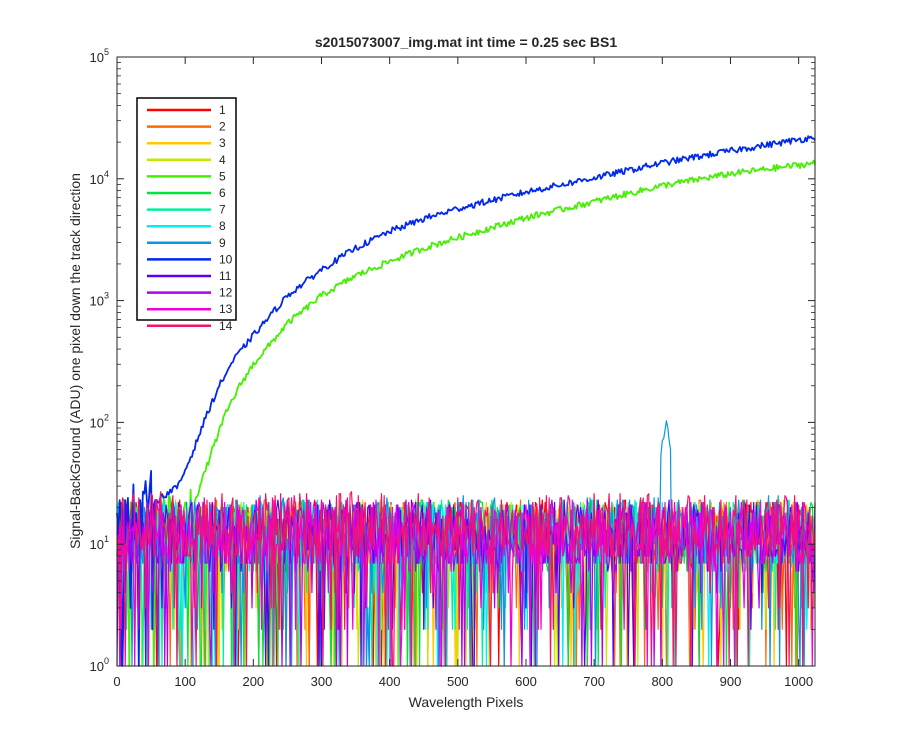  I want to click on x-tick-label: 500, so click(458, 681).